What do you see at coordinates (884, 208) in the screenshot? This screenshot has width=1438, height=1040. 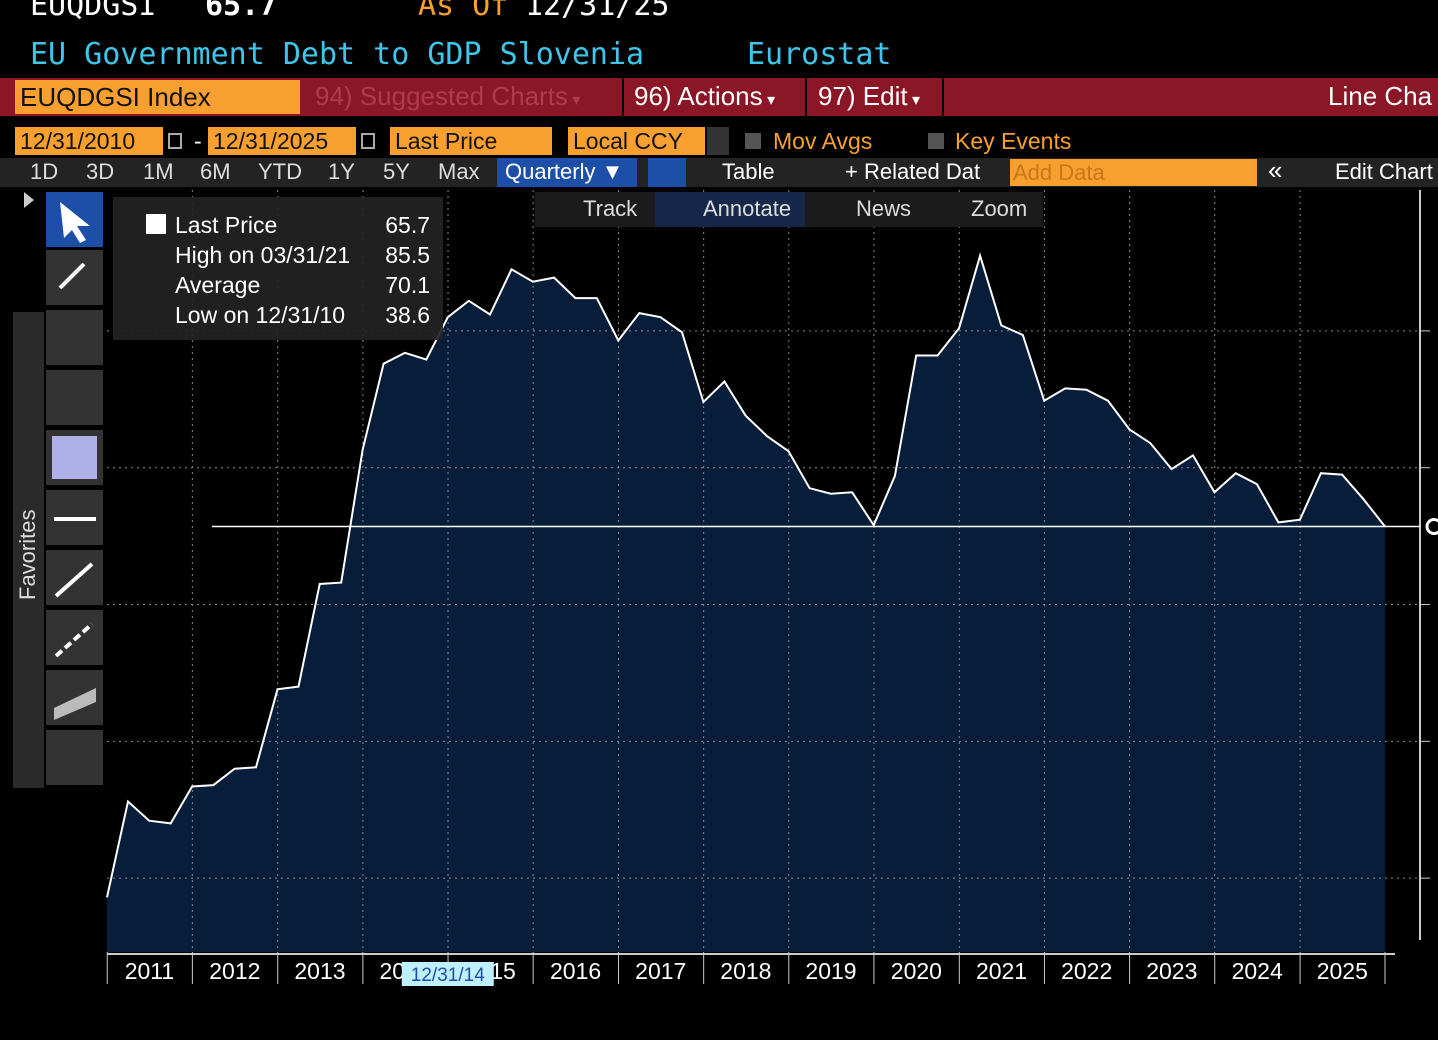 I see `chart-tool: News` at bounding box center [884, 208].